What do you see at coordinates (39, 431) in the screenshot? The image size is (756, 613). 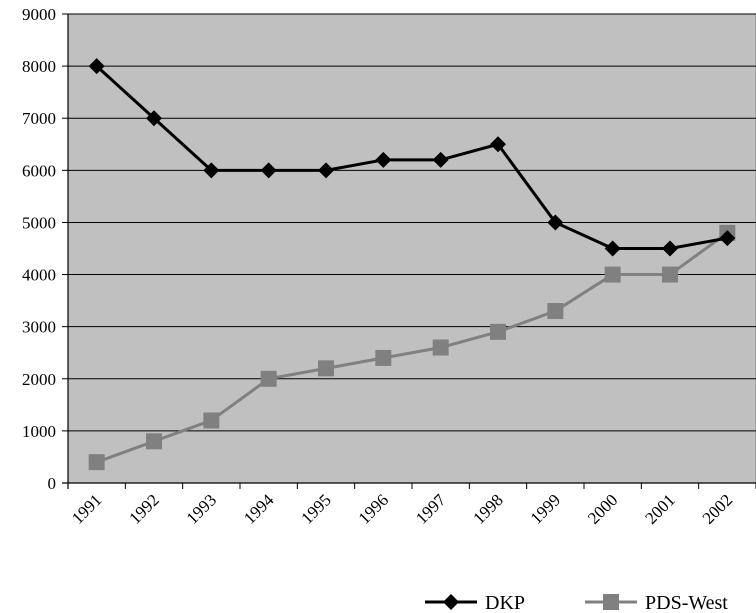 I see `y-tick-label: 1000` at bounding box center [39, 431].